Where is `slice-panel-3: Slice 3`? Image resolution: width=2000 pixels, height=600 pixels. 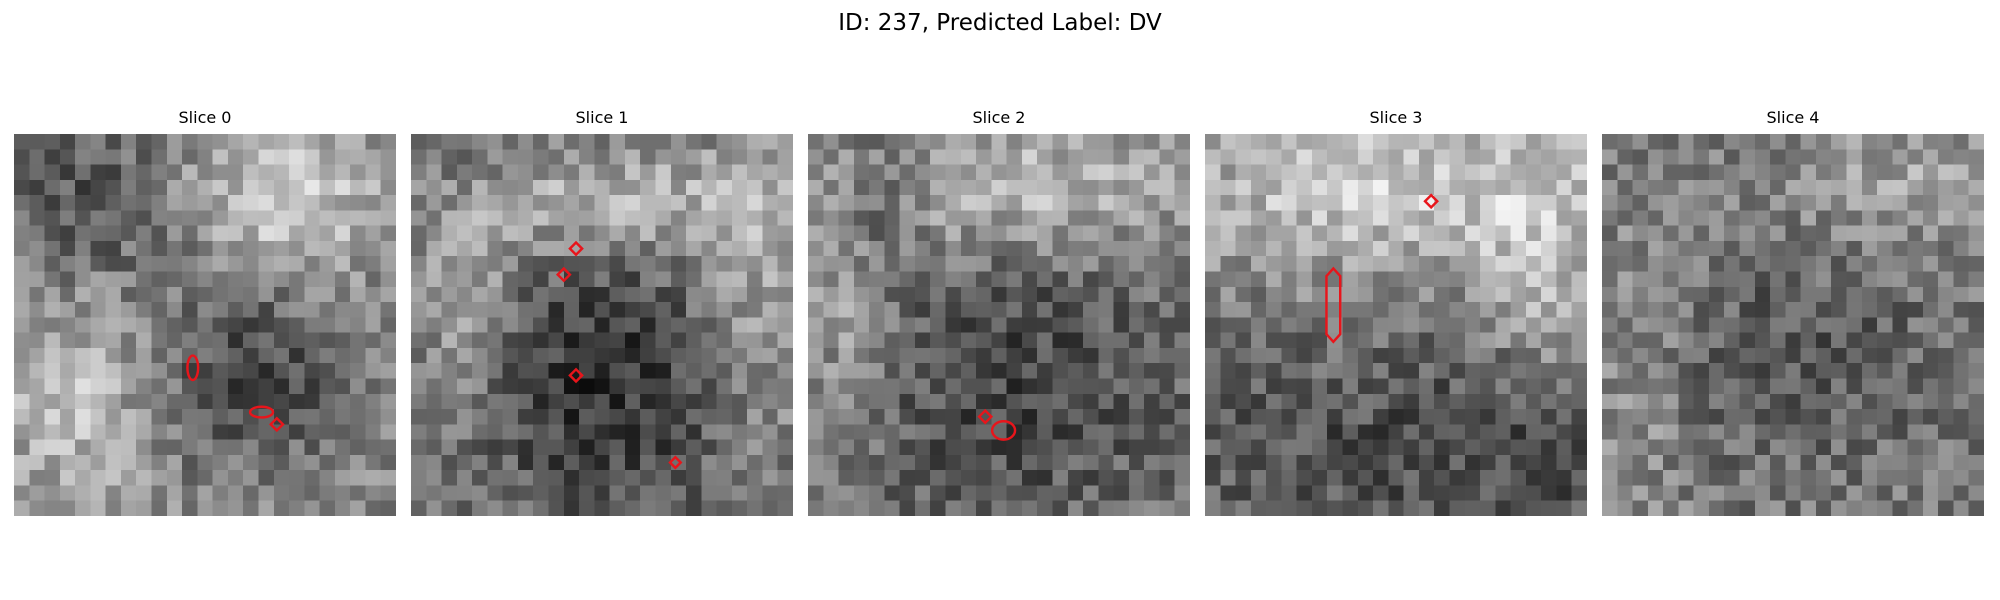 slice-panel-3: Slice 3 is located at coordinates (1396, 312).